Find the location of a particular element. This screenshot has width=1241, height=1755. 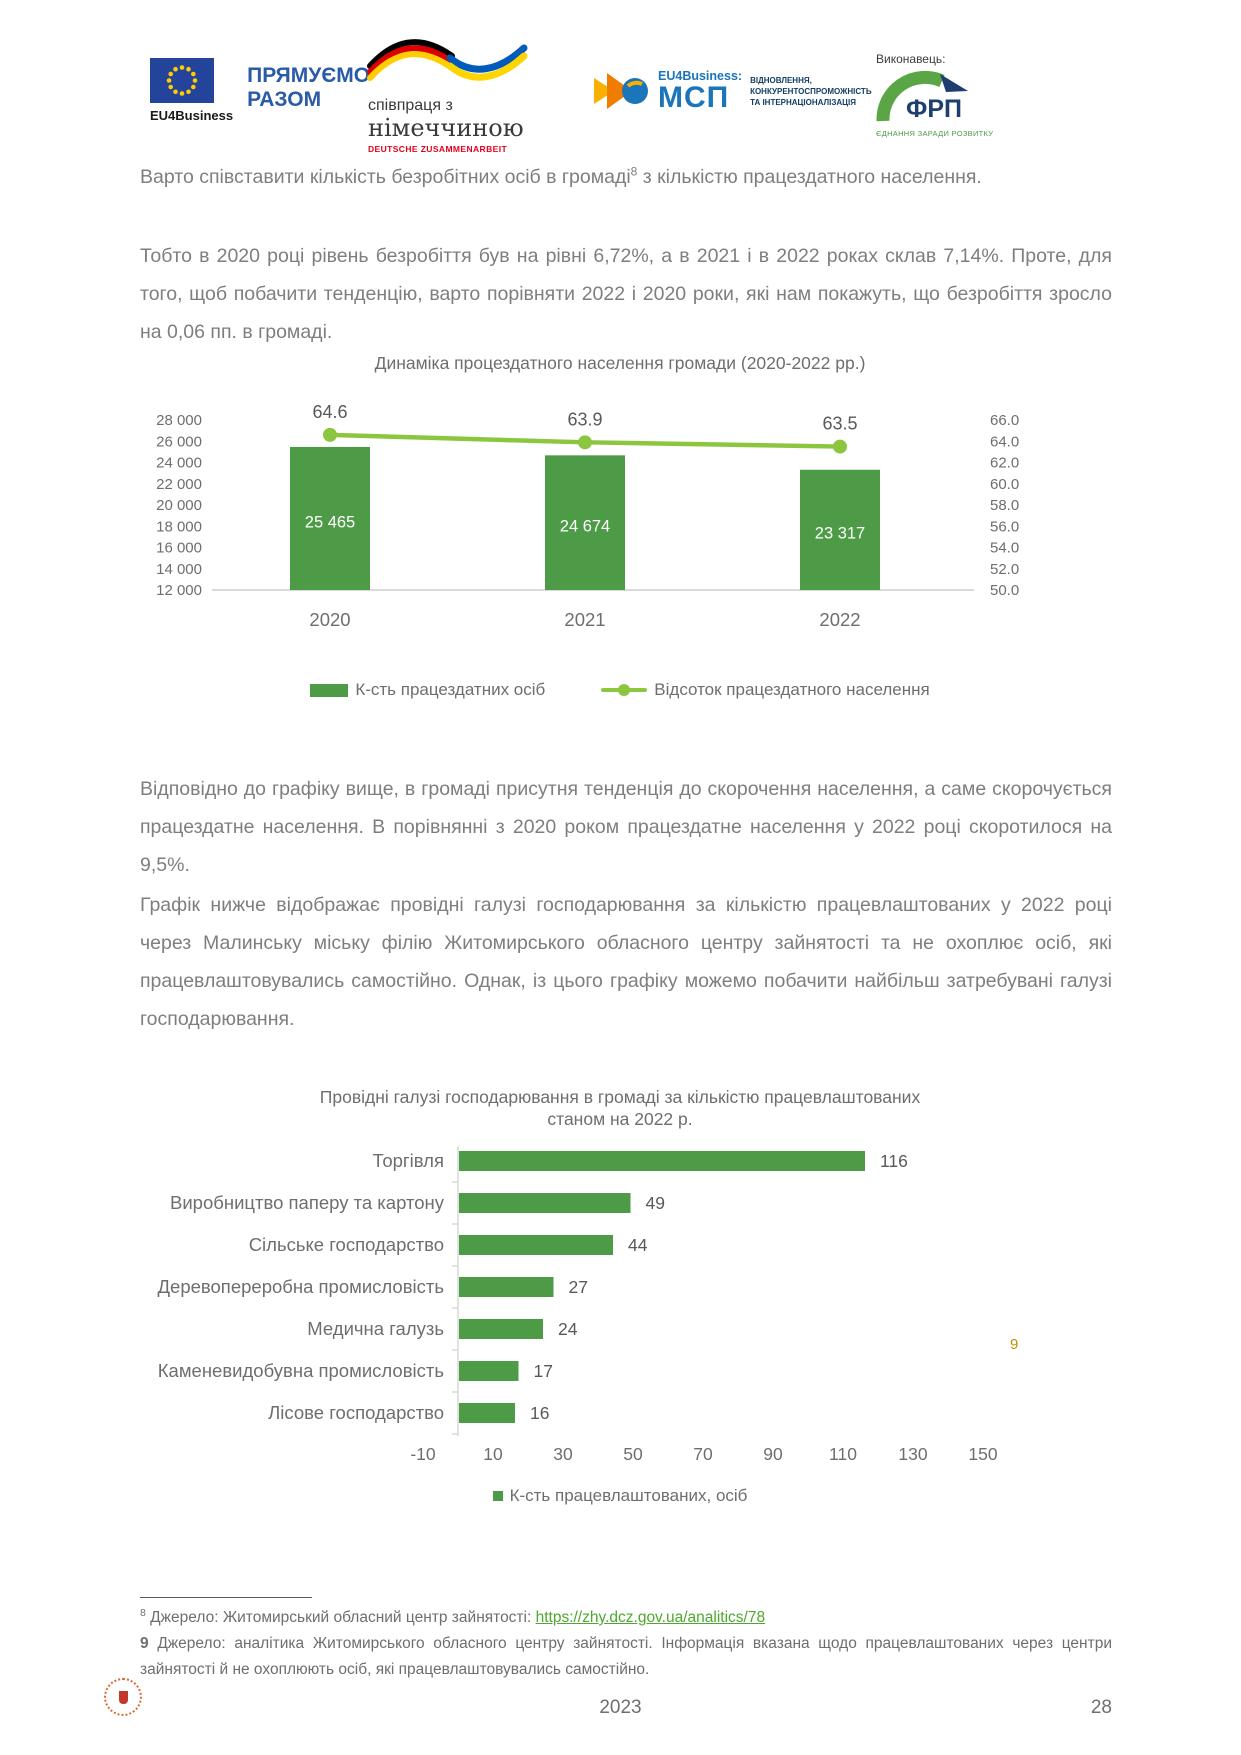

german-ukrainian-ribbon-icon is located at coordinates (447, 60).